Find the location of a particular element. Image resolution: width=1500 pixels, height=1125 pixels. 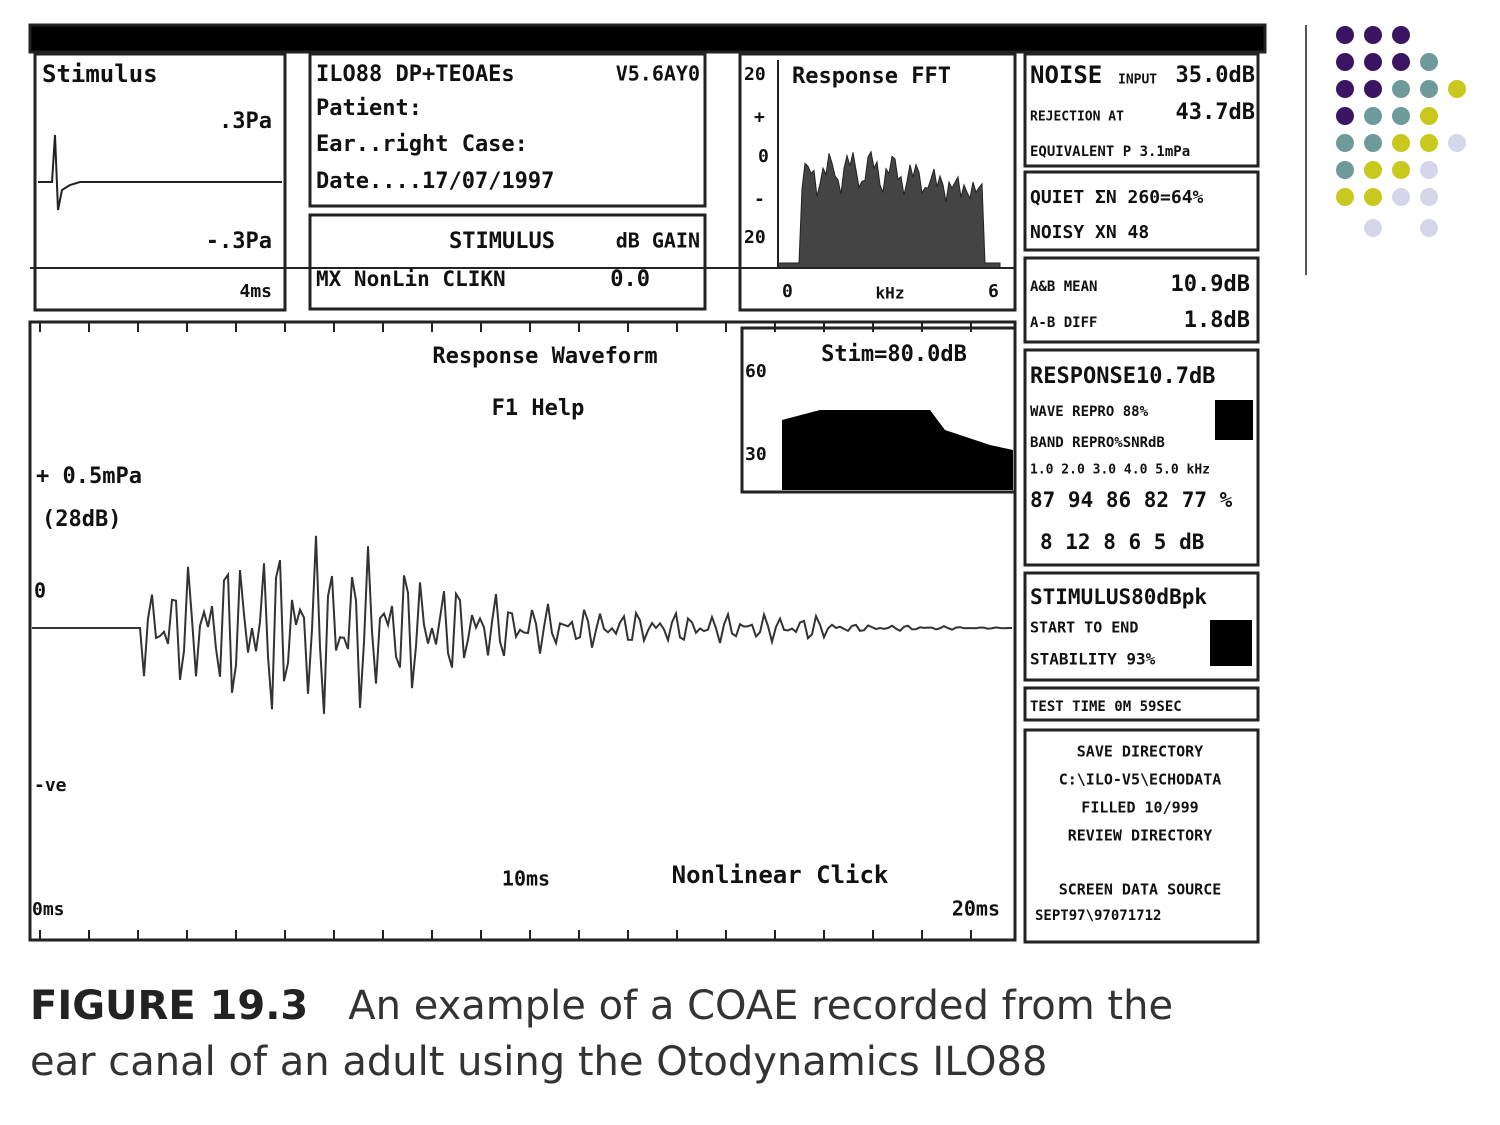

label: REVIEW DIRECTORY is located at coordinates (1140, 836).